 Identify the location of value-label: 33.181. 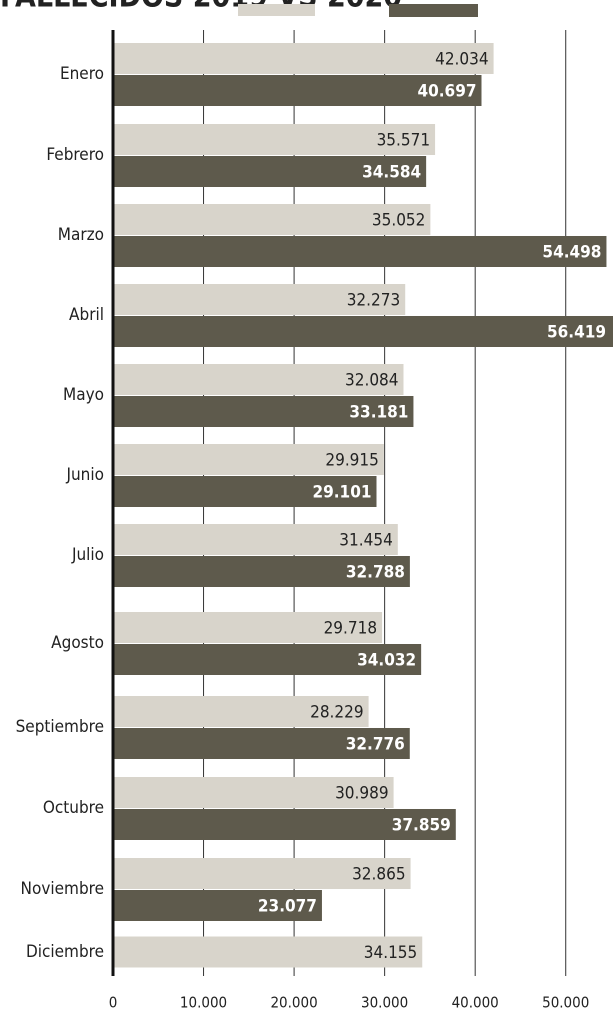
(378, 413).